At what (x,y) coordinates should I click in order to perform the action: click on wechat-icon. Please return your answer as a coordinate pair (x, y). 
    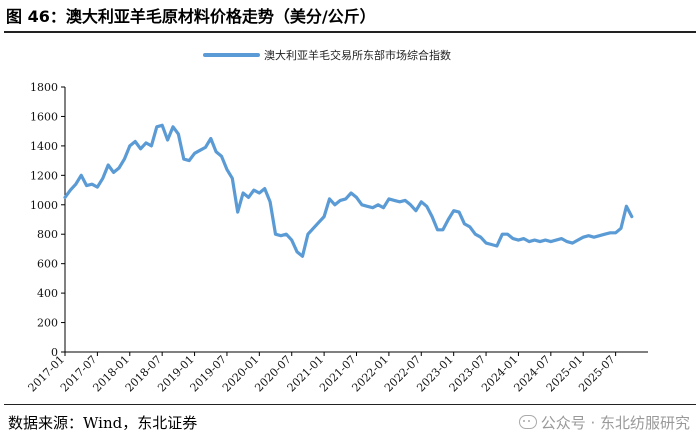
    Looking at the image, I should click on (527, 422).